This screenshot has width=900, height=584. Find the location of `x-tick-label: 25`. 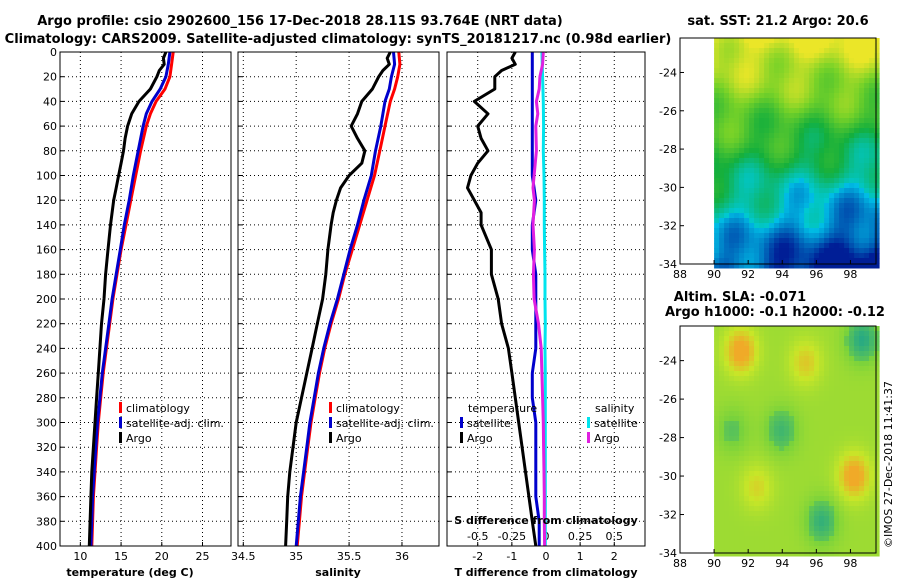

x-tick-label: 25 is located at coordinates (203, 556).